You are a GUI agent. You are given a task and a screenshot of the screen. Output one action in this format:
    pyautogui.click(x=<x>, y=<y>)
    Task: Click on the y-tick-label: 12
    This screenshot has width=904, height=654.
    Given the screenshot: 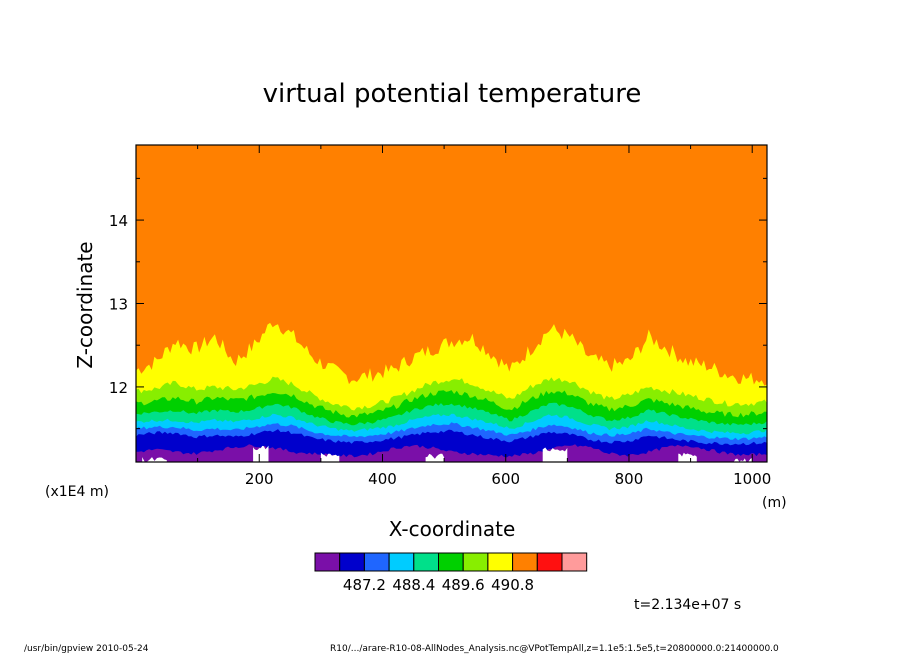 What is the action you would take?
    pyautogui.click(x=118, y=388)
    